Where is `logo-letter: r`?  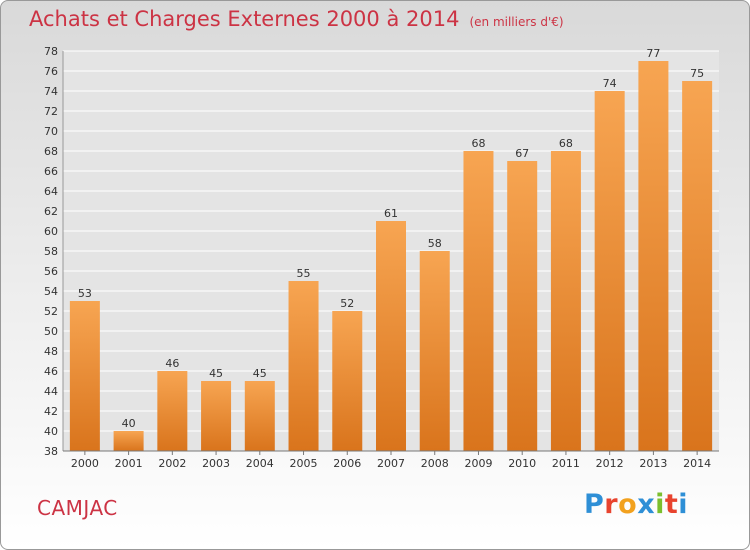
logo-letter: r is located at coordinates (611, 504).